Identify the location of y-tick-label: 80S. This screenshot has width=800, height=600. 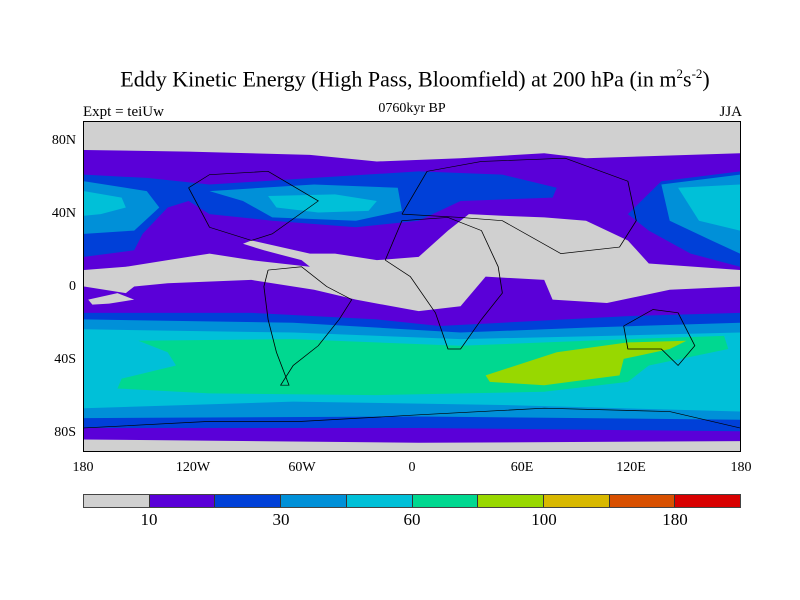
(65, 432).